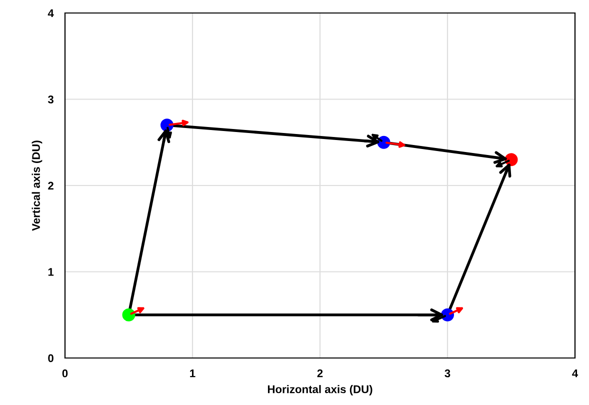  What do you see at coordinates (51, 272) in the screenshot?
I see `y-tick-label: 1` at bounding box center [51, 272].